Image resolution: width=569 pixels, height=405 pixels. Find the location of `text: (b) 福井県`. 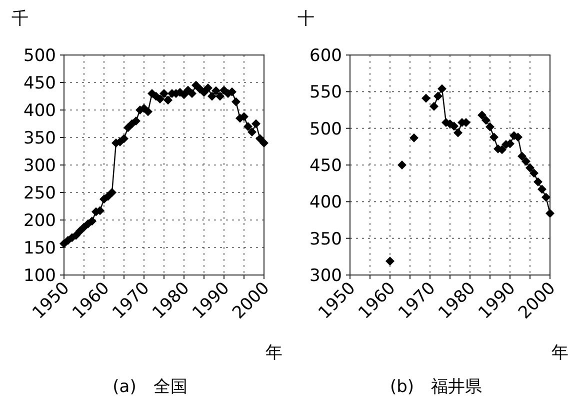

text: (b) 福井県 is located at coordinates (436, 387).